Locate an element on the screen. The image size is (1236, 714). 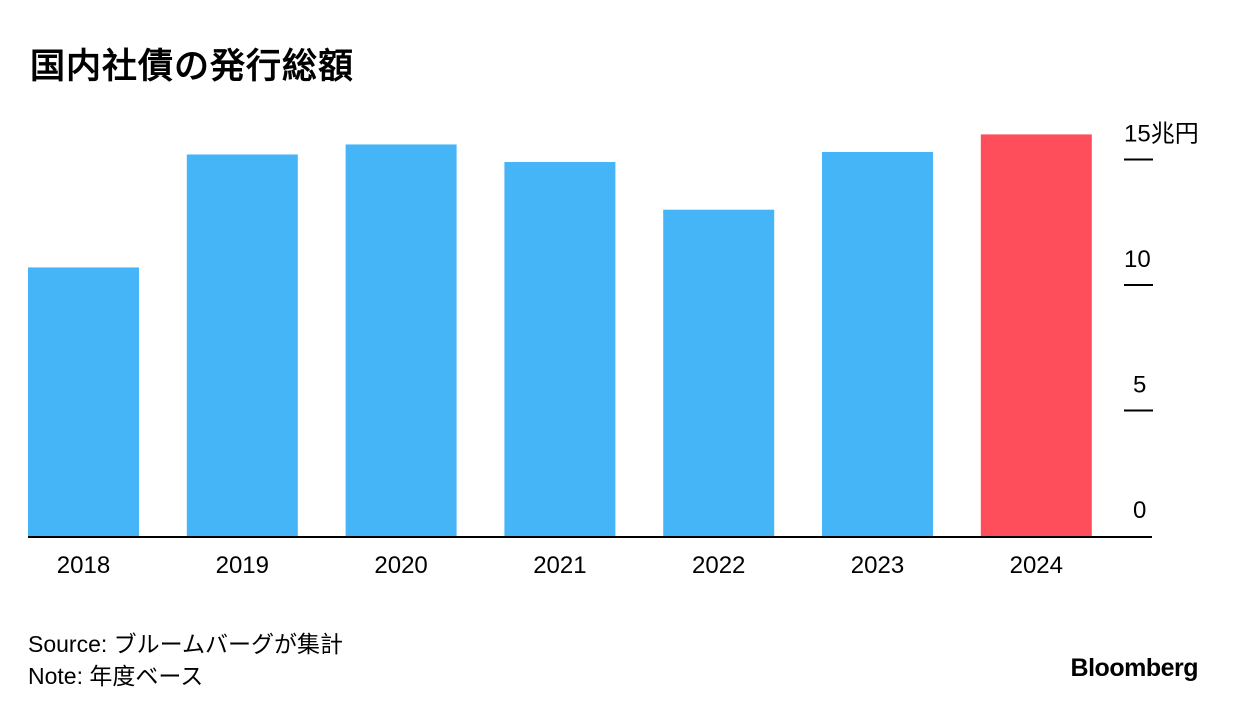
bar-2018 is located at coordinates (83, 401).